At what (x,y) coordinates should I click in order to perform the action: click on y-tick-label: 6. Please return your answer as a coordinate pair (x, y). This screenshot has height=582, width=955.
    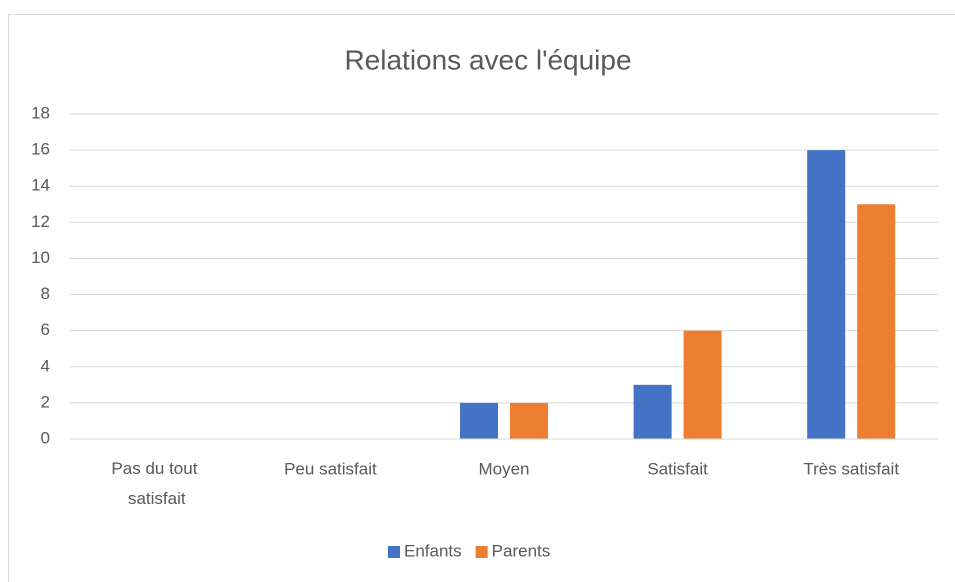
    Looking at the image, I should click on (45, 329).